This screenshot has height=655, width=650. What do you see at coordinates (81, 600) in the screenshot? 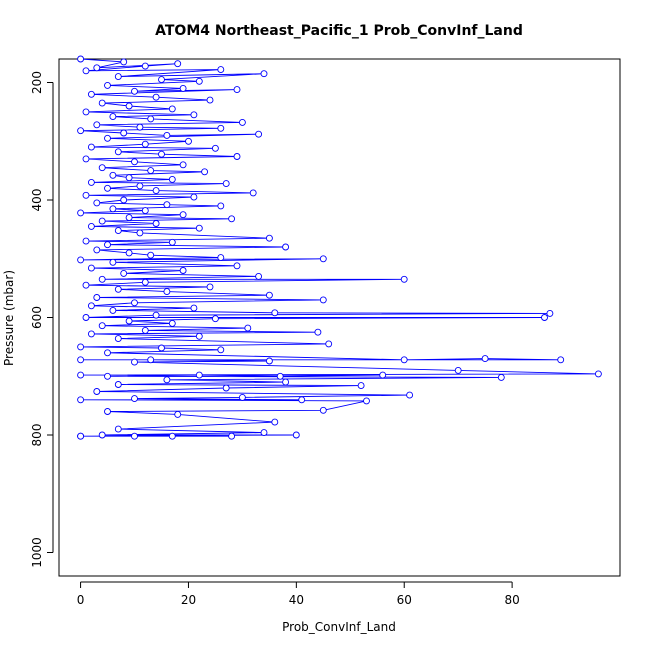
I see `x-tick-label: 0` at bounding box center [81, 600].